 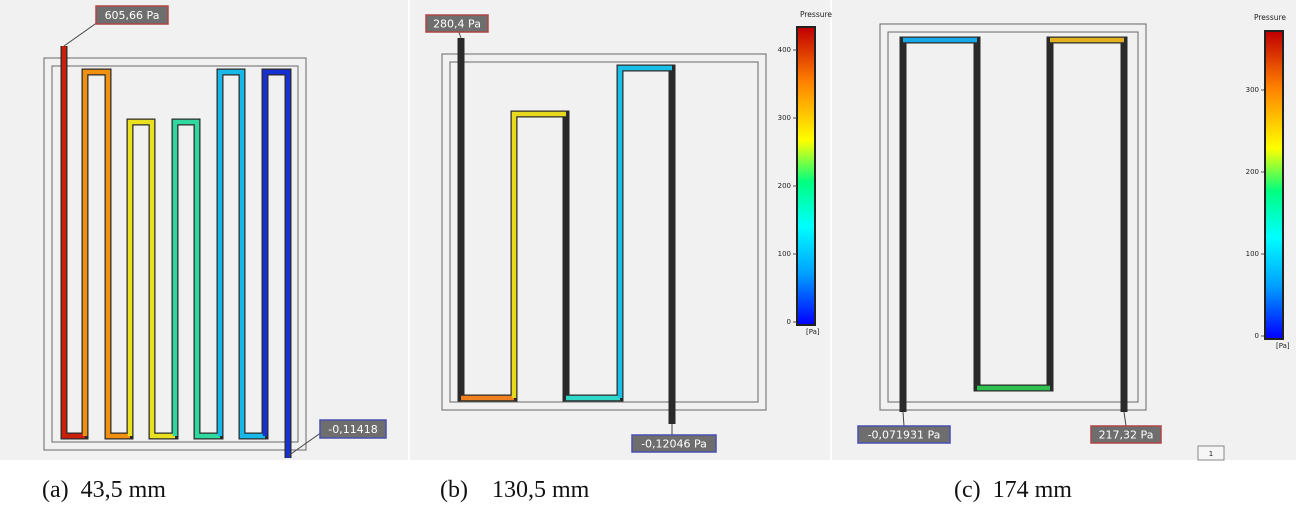 I want to click on caption-a: (a) 43,5 mm, so click(x=104, y=490).